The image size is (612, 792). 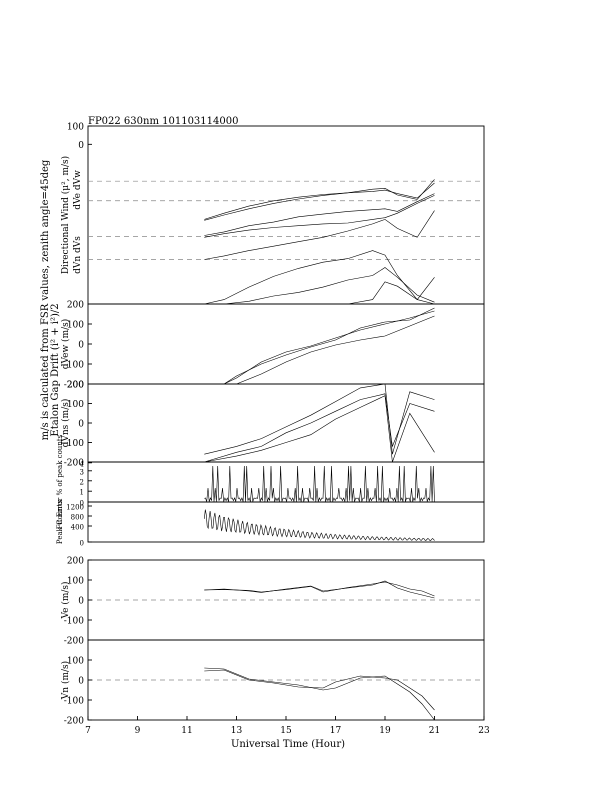 What do you see at coordinates (65, 215) in the screenshot?
I see `y-axis-label: Directional Wind (μ², m/s)` at bounding box center [65, 215].